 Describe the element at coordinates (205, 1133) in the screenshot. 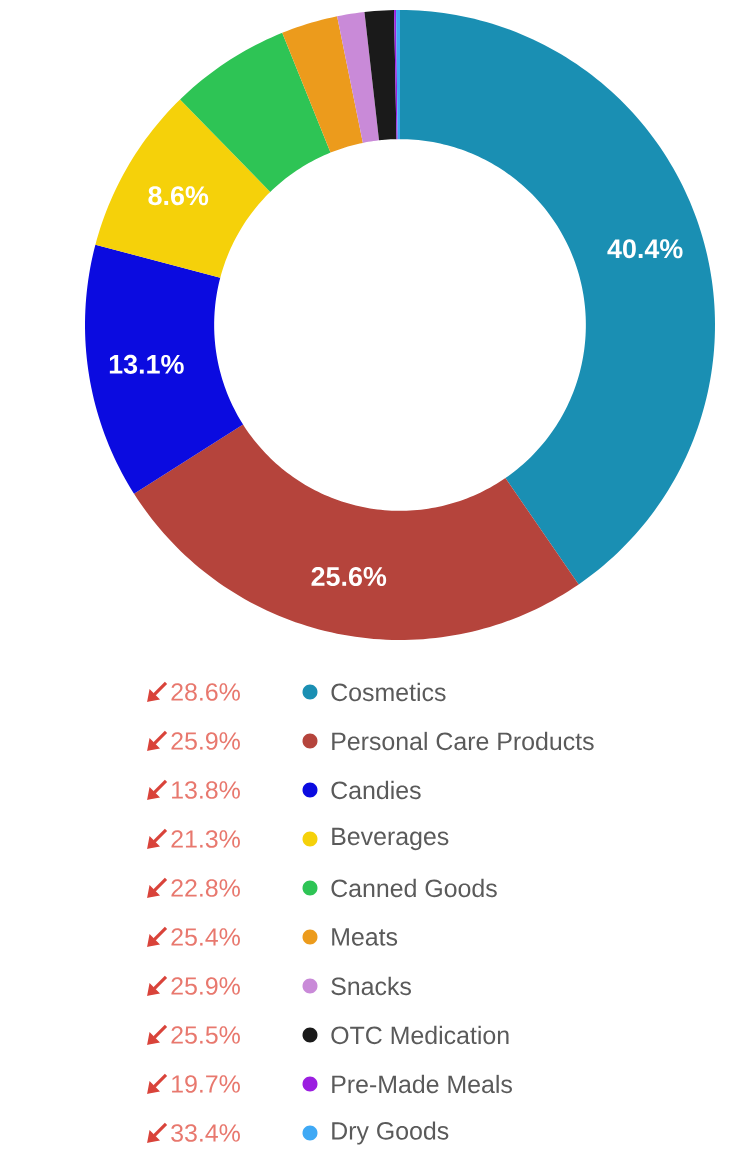

I see `text: 33.4%` at that location.